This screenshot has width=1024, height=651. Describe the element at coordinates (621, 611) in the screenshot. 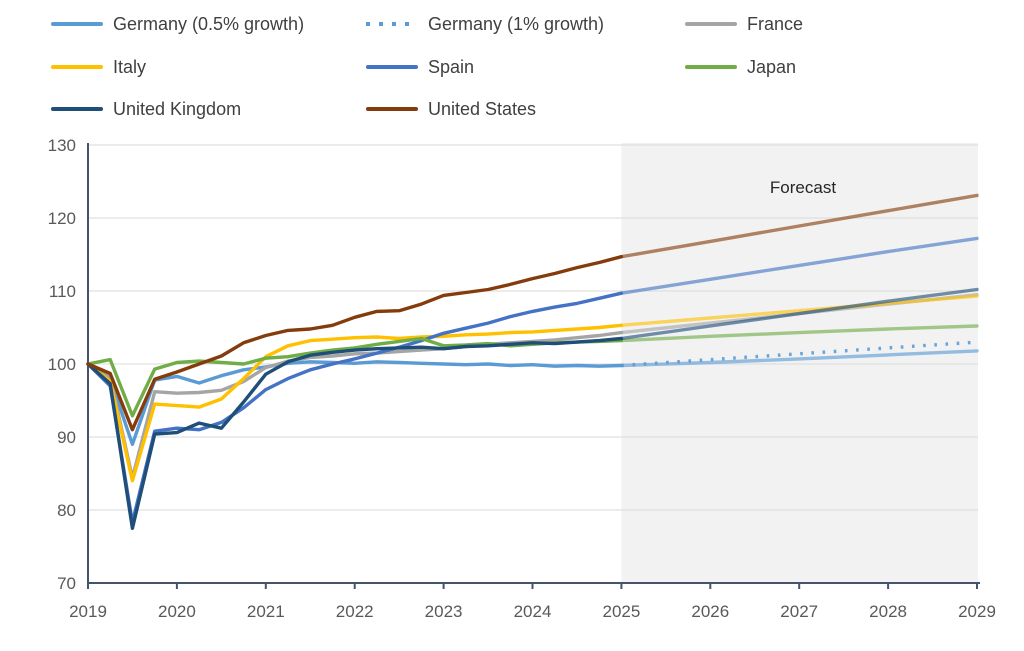

I see `x-tick-label: 2025` at that location.